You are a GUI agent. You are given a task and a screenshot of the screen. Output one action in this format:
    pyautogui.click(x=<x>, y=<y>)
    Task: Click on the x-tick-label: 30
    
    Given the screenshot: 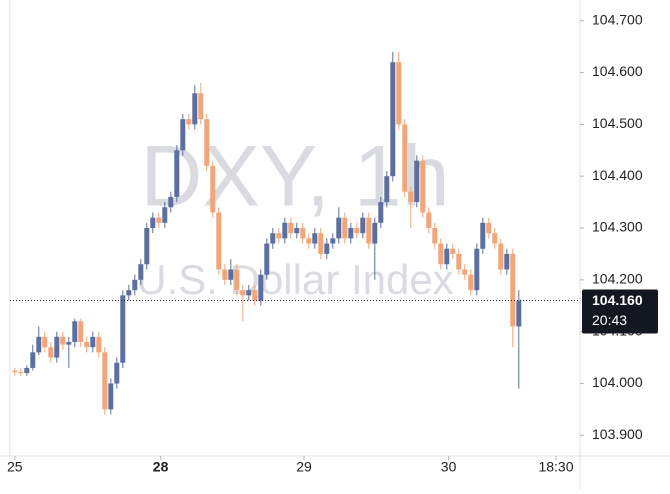 What is the action you would take?
    pyautogui.click(x=449, y=467)
    